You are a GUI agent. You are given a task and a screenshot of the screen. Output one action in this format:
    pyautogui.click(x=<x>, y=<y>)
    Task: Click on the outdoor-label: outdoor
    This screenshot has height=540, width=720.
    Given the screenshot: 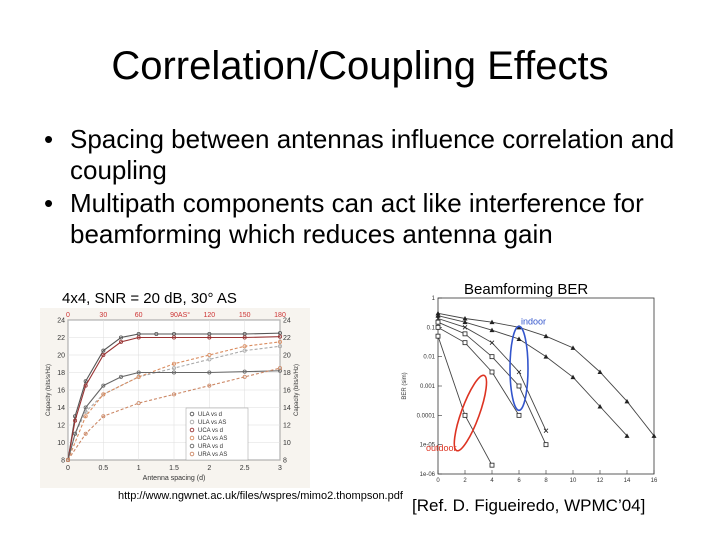 What is the action you would take?
    pyautogui.click(x=441, y=448)
    